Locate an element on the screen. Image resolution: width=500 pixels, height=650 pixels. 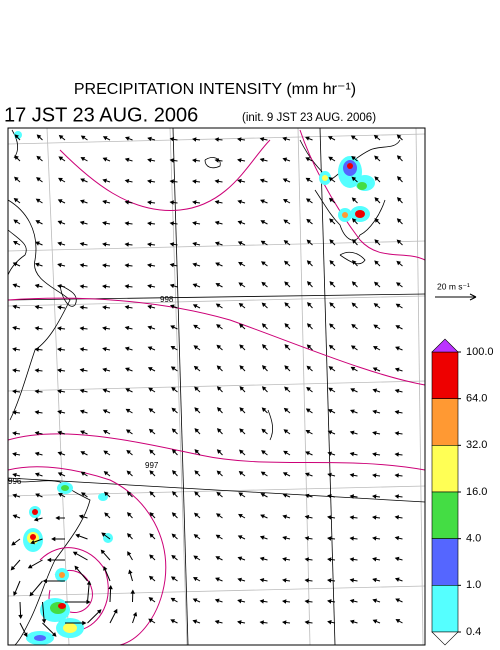
colorbar-label: 16.0 is located at coordinates (476, 492).